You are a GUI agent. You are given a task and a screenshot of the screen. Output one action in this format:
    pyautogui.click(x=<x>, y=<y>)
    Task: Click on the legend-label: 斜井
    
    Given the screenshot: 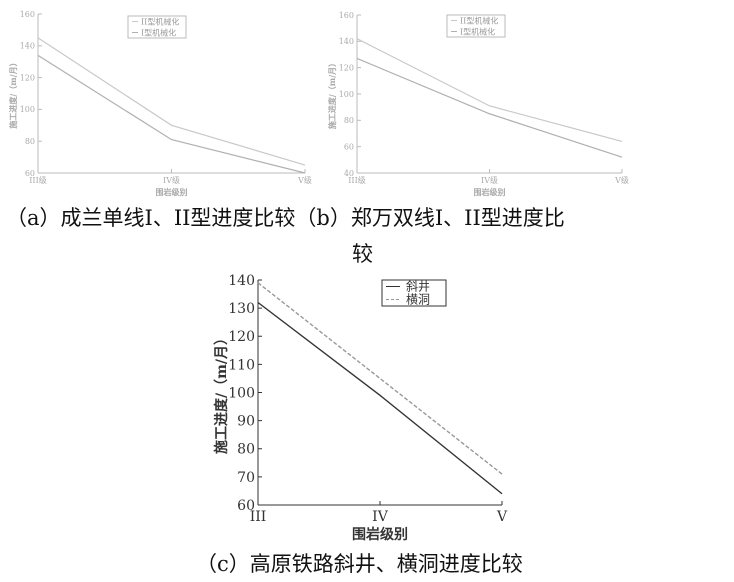 What is the action you would take?
    pyautogui.click(x=418, y=287)
    